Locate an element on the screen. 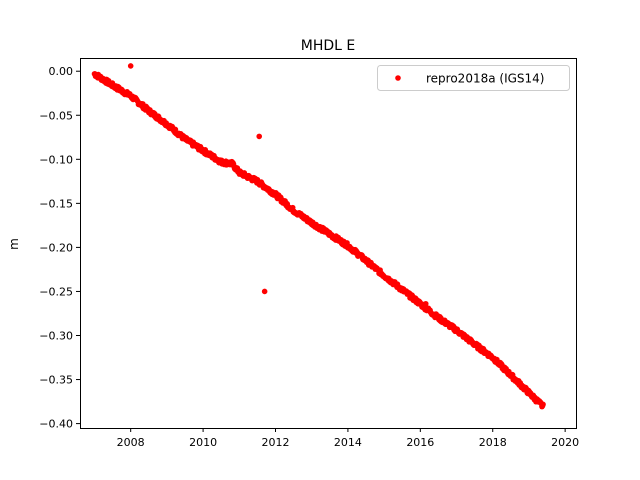 The image size is (640, 480). legend-marker is located at coordinates (398, 78).